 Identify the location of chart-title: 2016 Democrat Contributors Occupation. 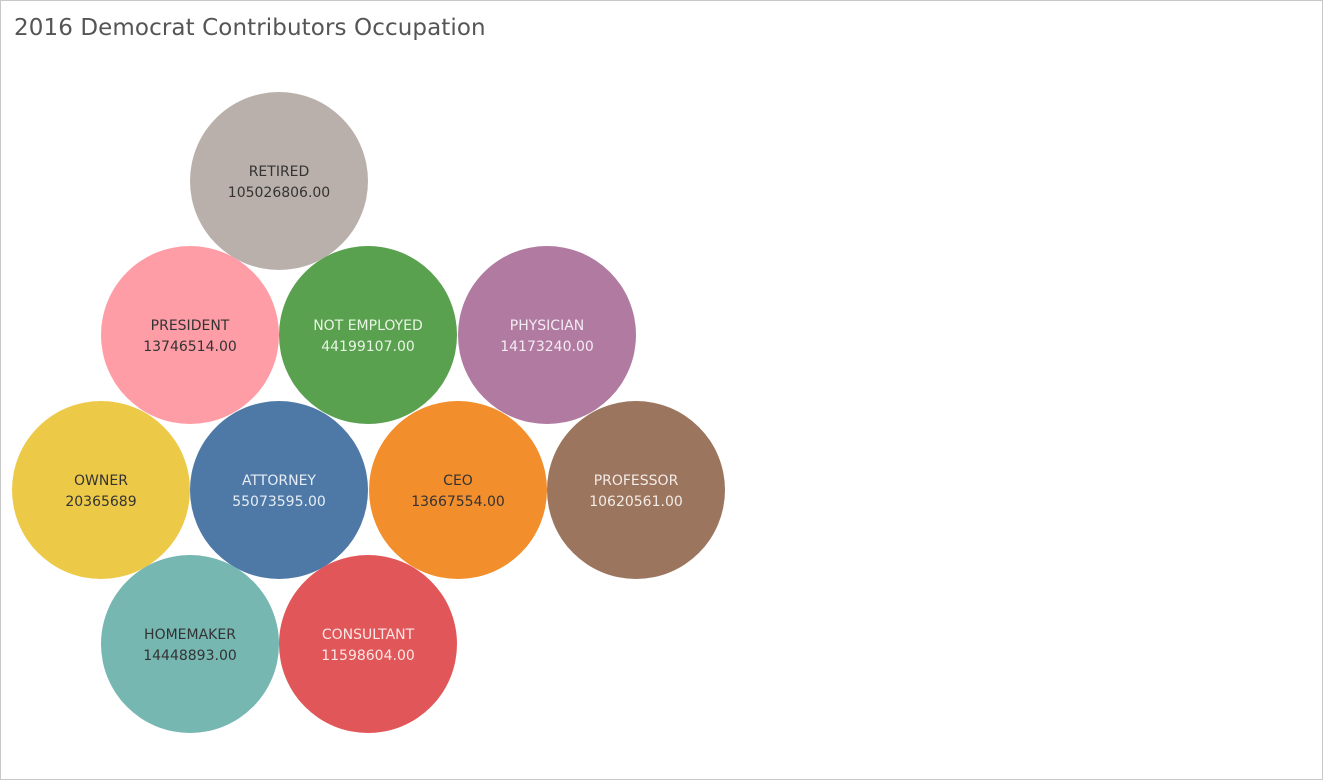
(250, 28).